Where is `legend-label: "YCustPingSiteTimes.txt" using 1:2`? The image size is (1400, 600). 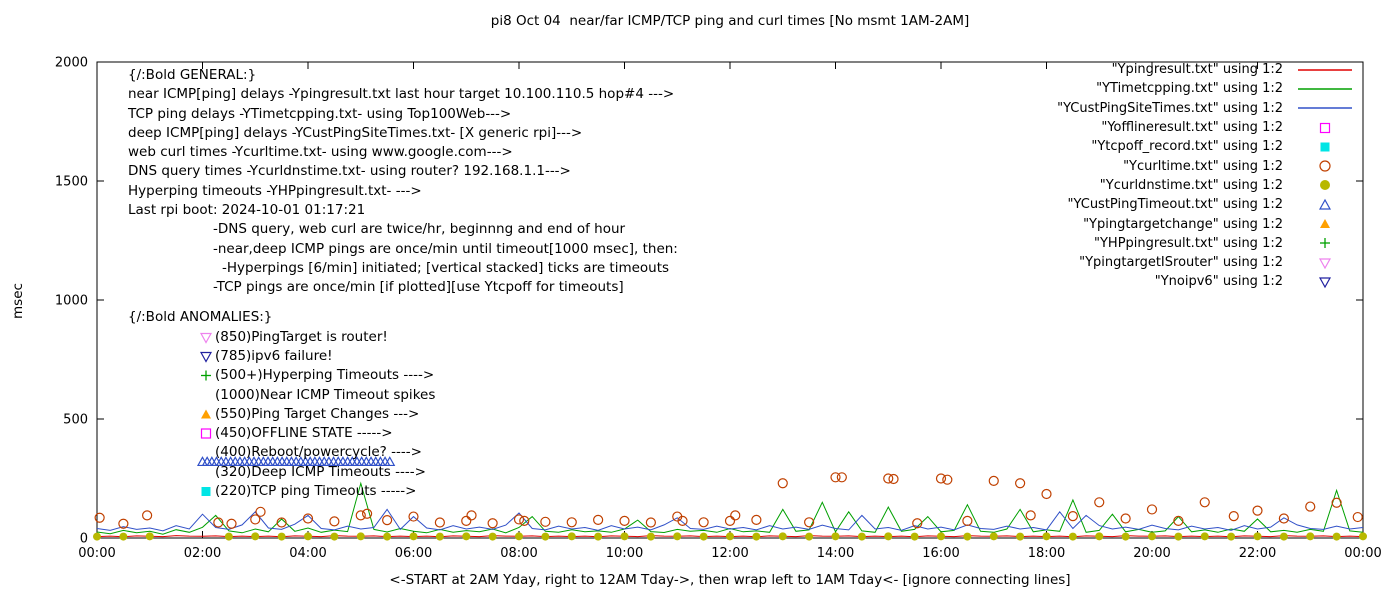 legend-label: "YCustPingSiteTimes.txt" using 1:2 is located at coordinates (1170, 108).